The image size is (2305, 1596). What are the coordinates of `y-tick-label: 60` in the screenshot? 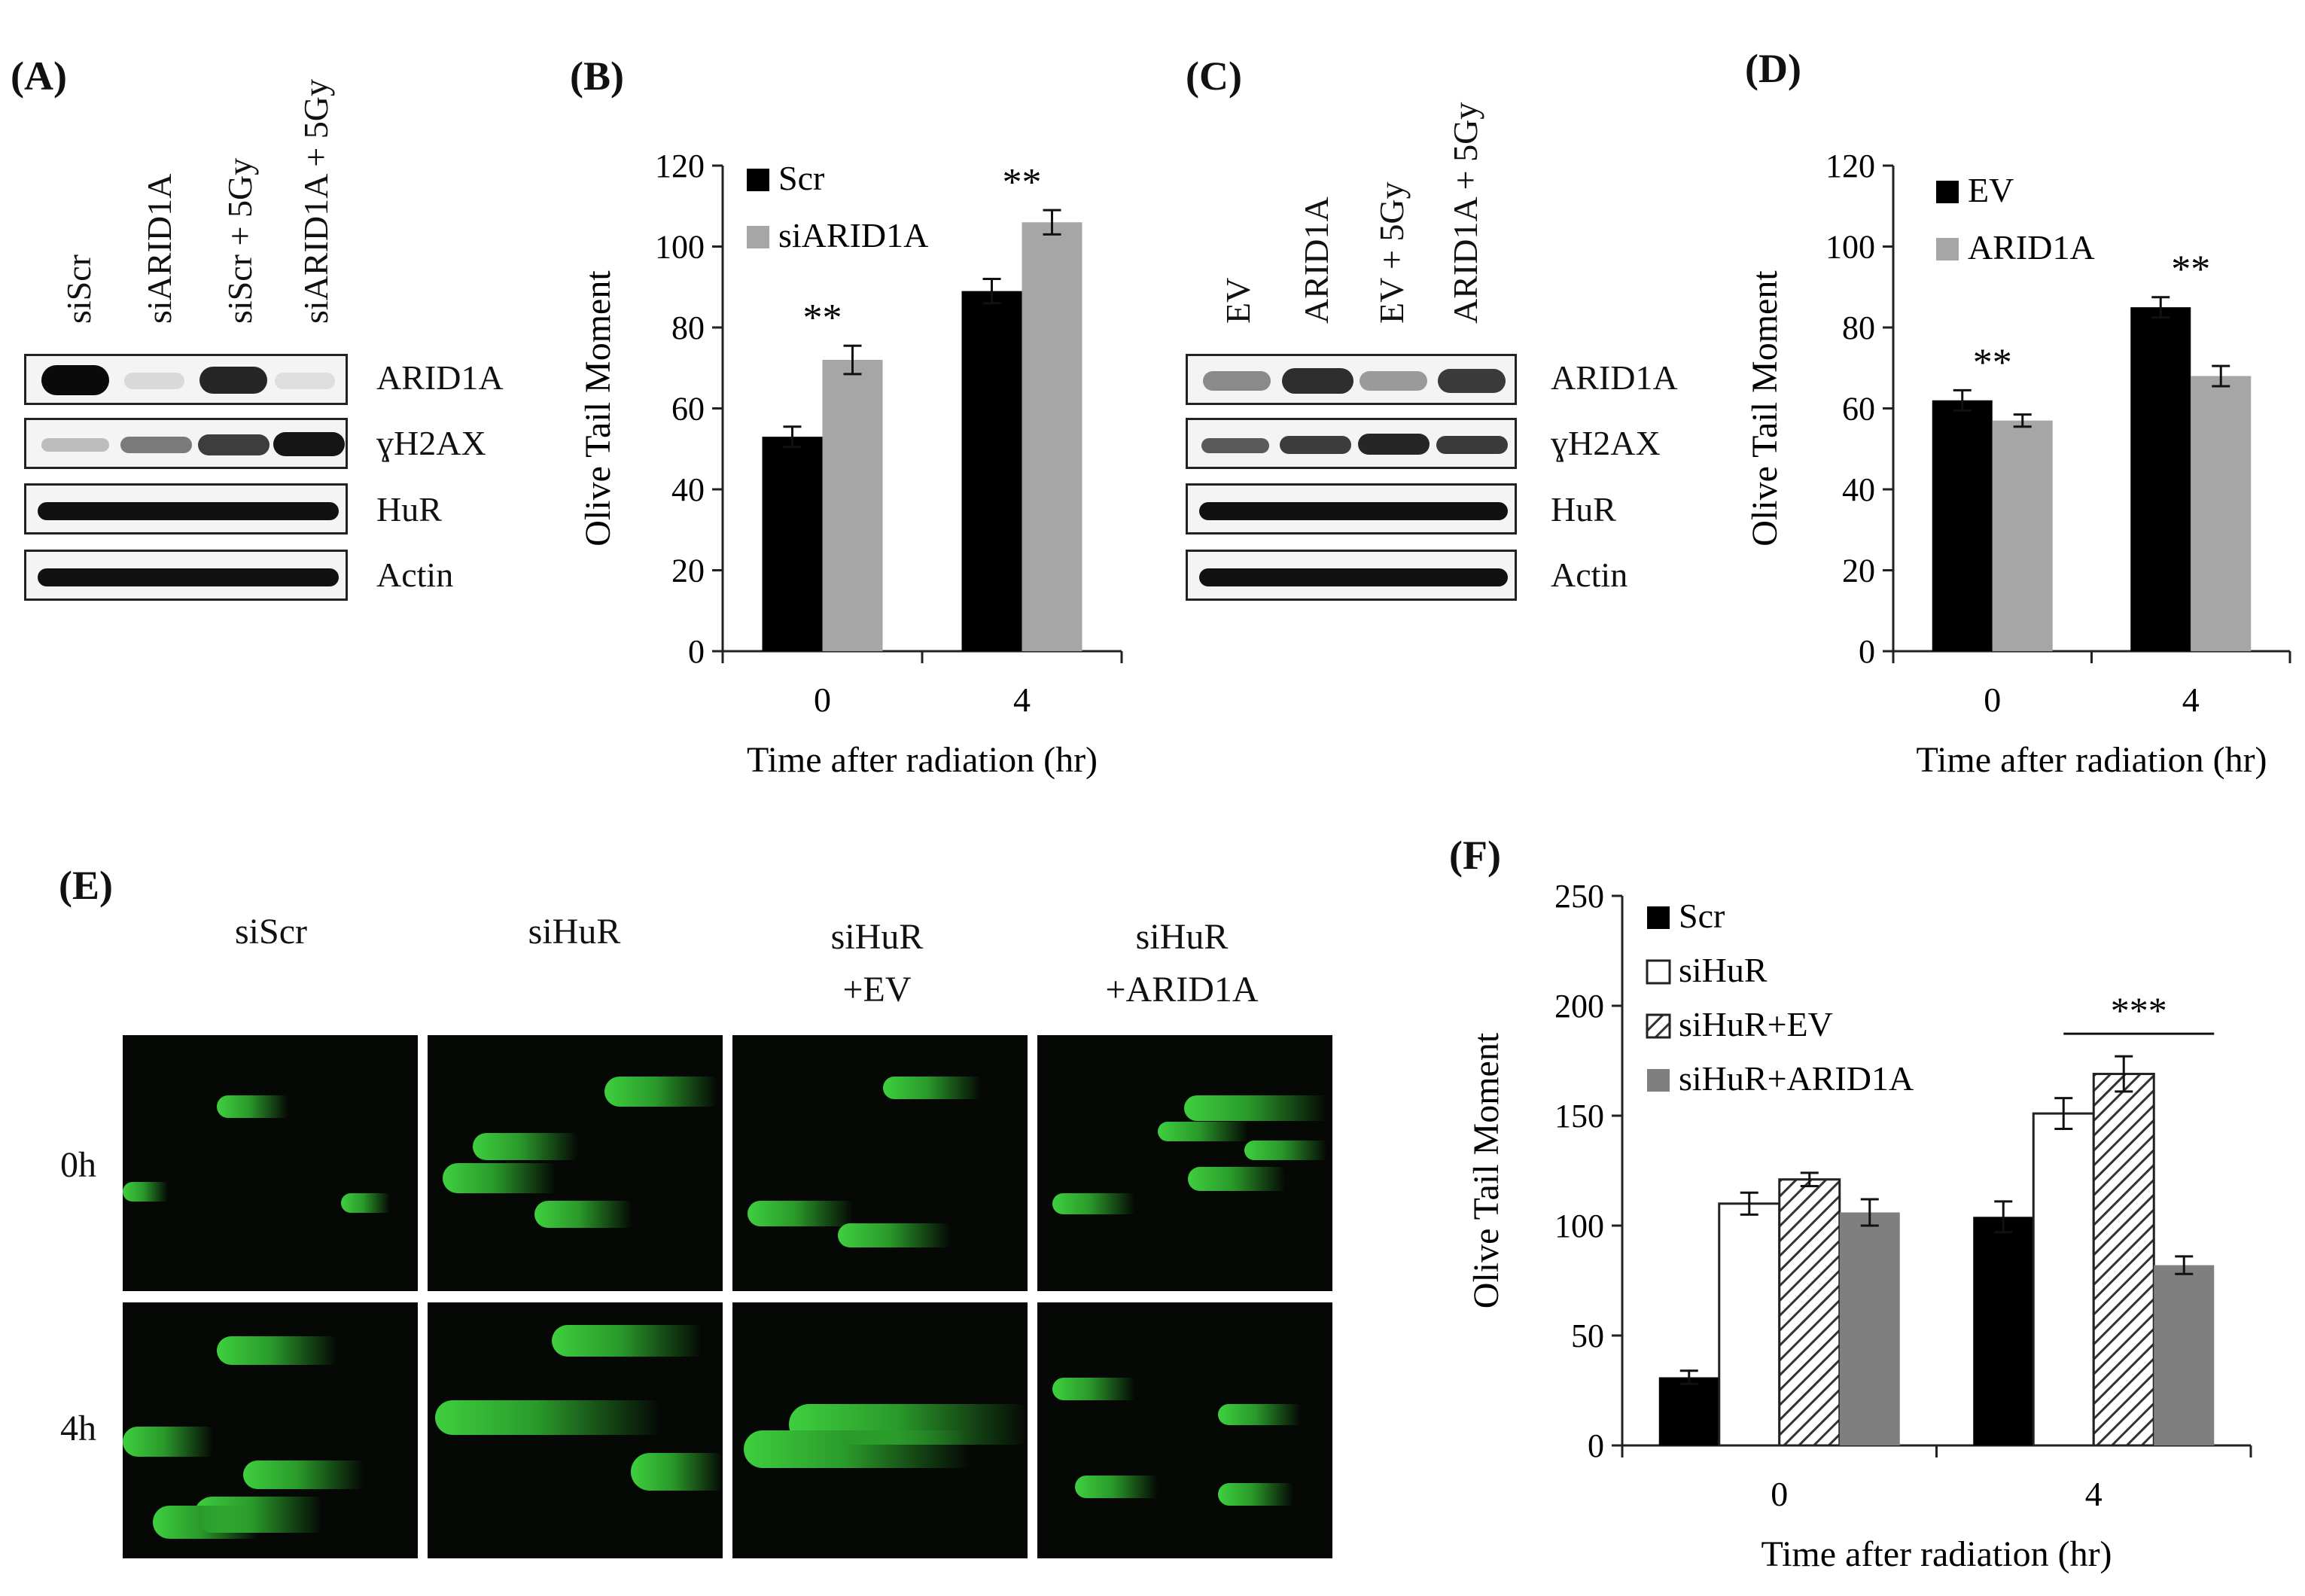 It's located at (688, 409).